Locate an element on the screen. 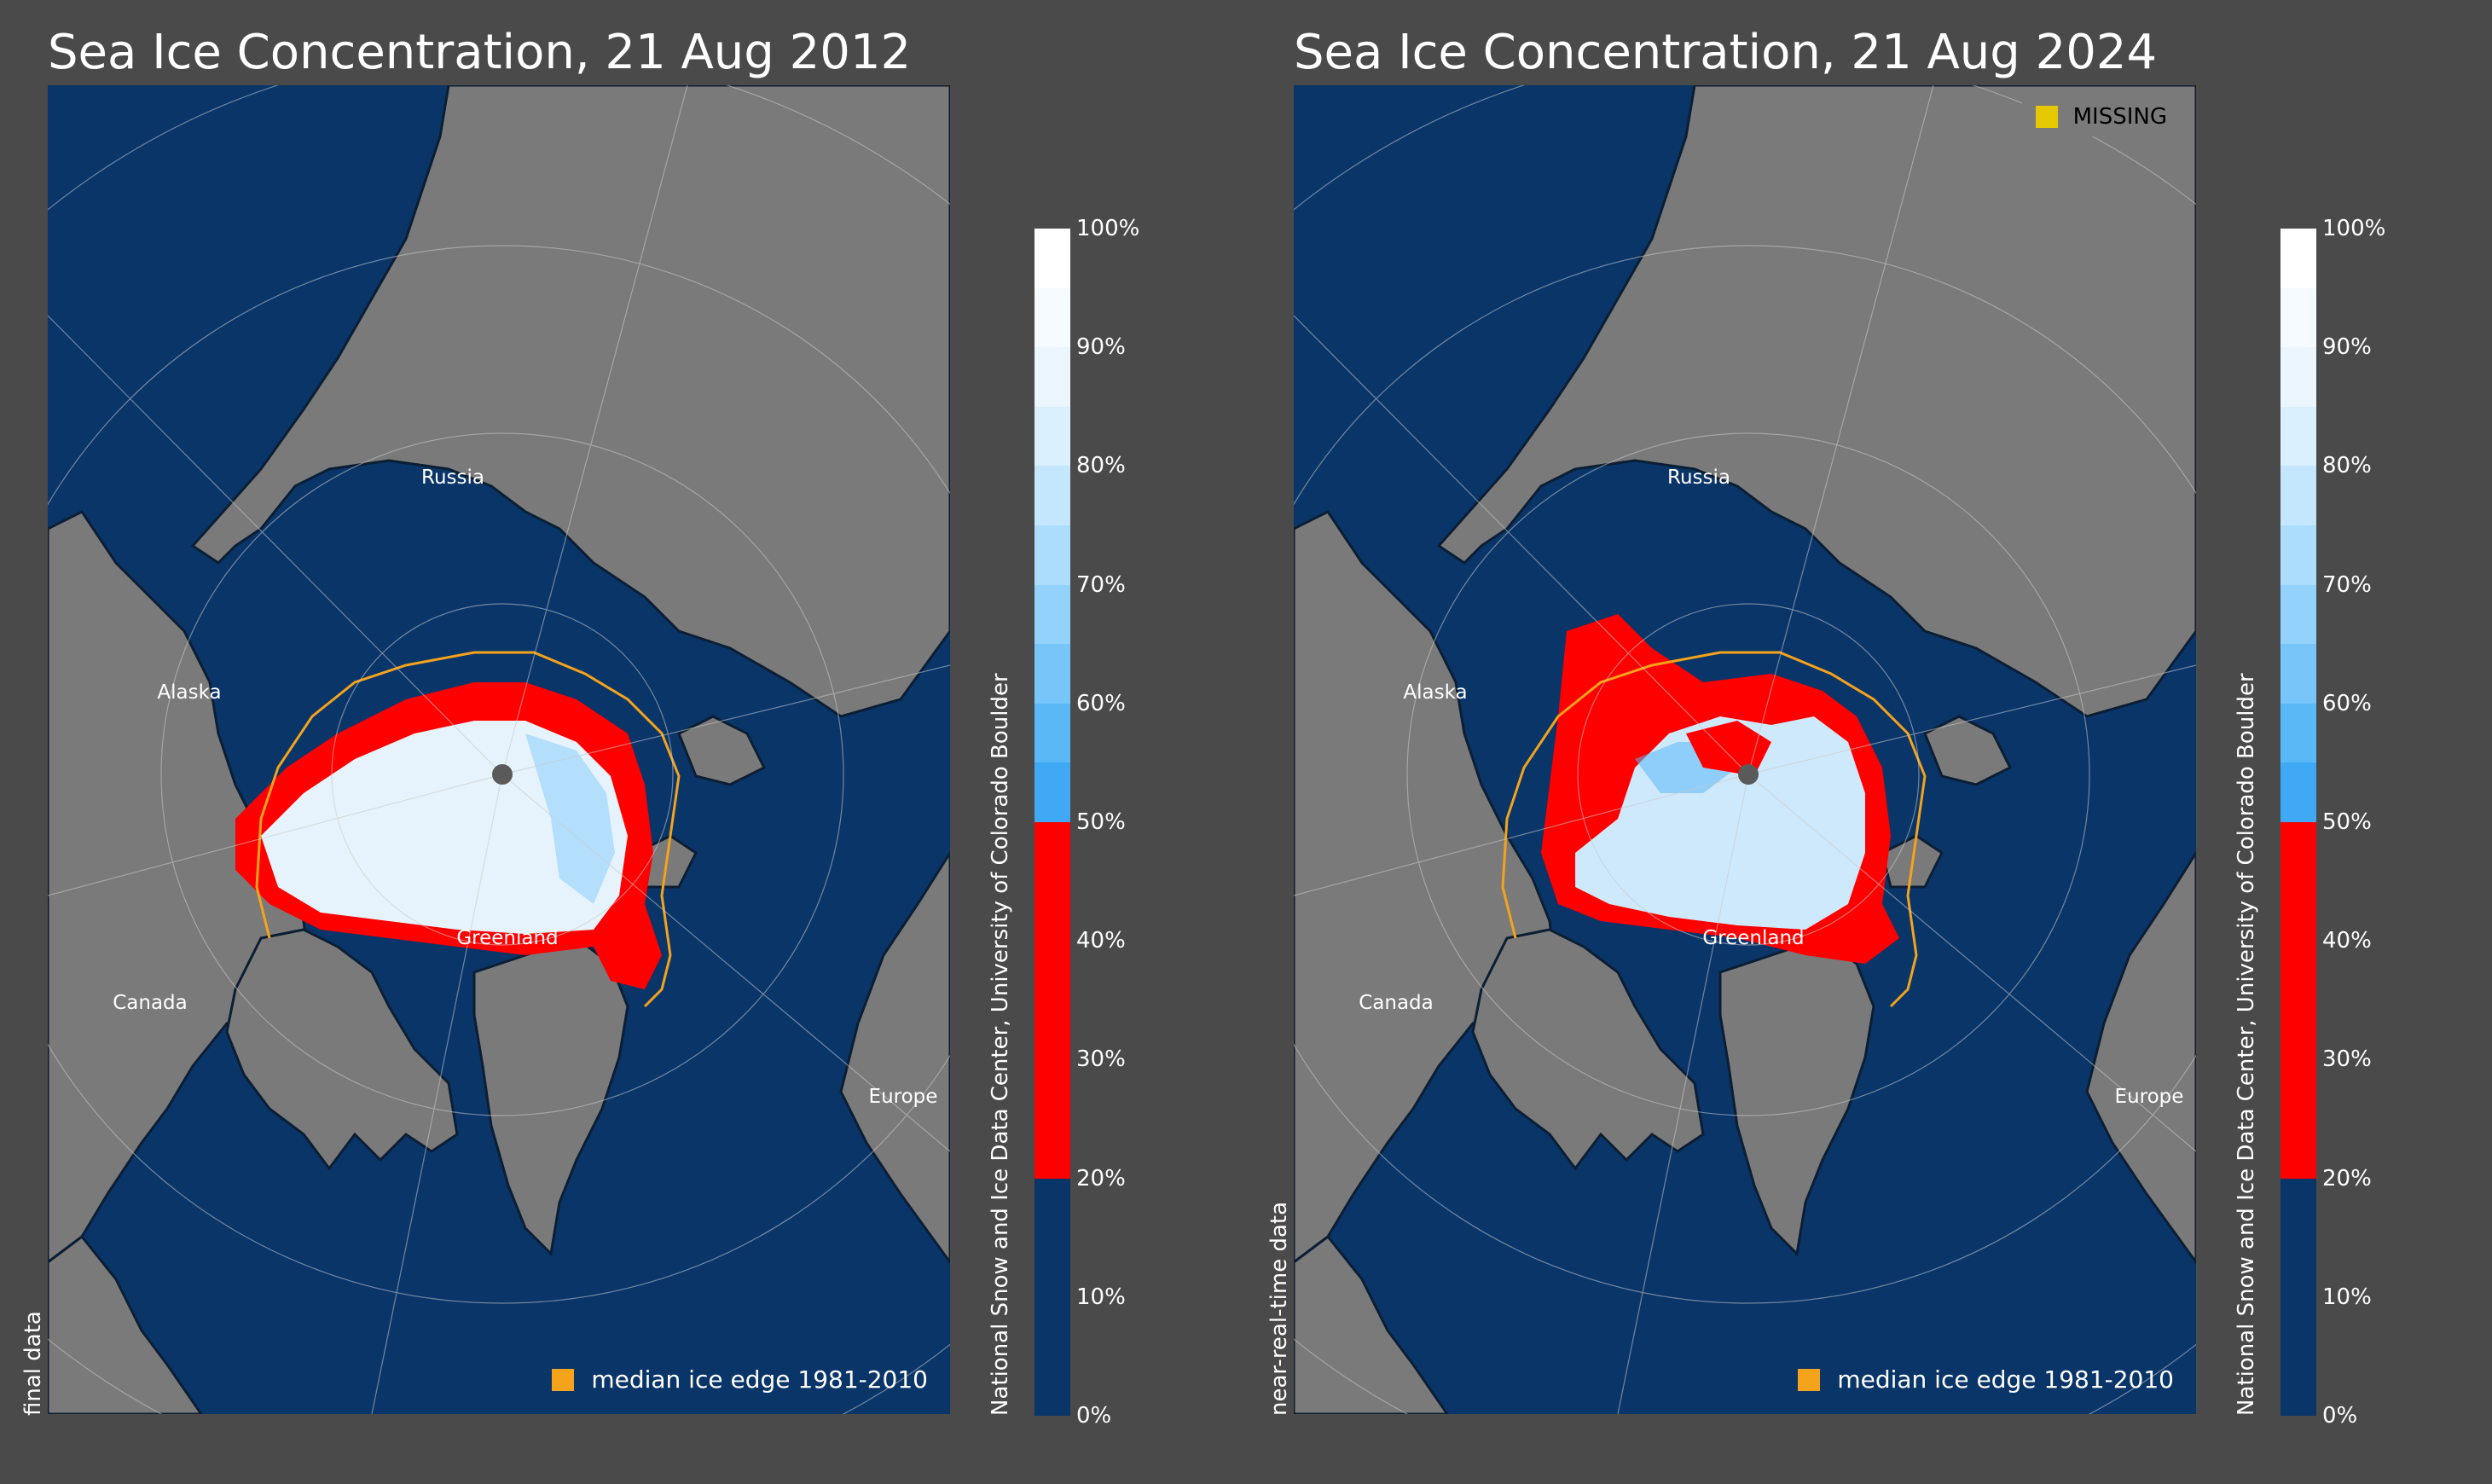  missing-label: MISSING is located at coordinates (2119, 117).